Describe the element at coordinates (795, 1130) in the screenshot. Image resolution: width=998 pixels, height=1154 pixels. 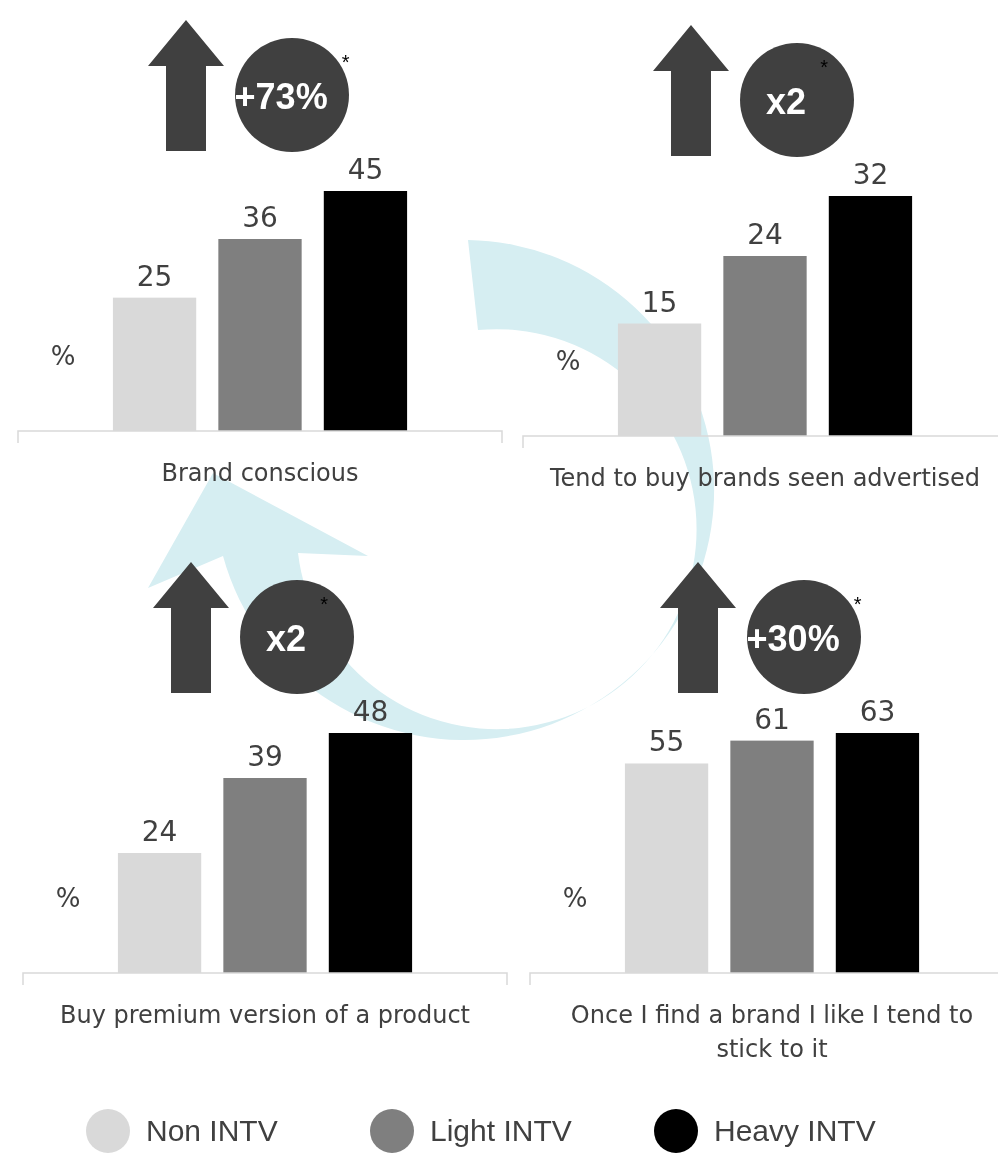
I see `legend-label: Heavy INTV` at that location.